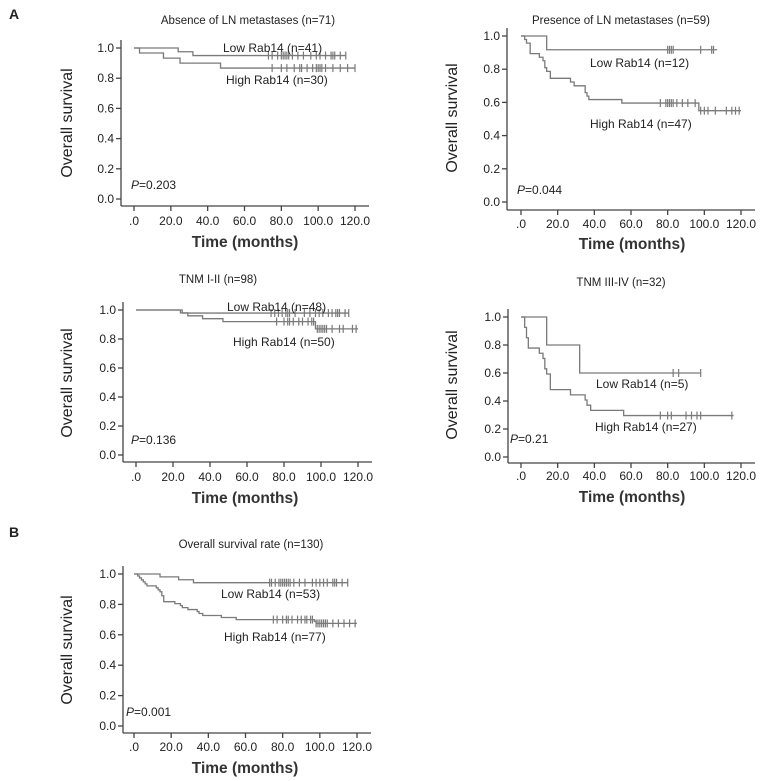 The width and height of the screenshot is (767, 781). Describe the element at coordinates (621, 21) in the screenshot. I see `chart-title: Presence of LN metastases (n=59)` at that location.